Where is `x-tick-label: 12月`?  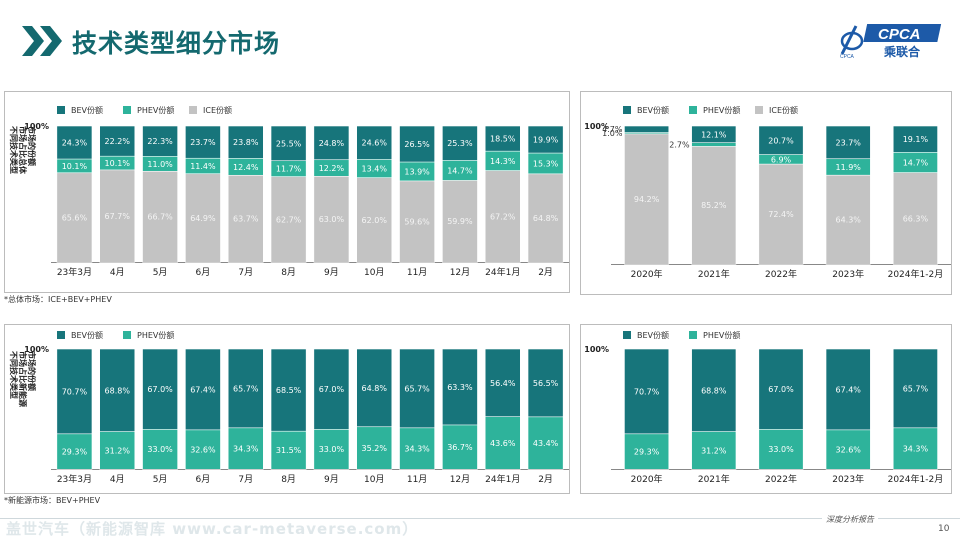
x-tick-label: 12月 is located at coordinates (460, 272).